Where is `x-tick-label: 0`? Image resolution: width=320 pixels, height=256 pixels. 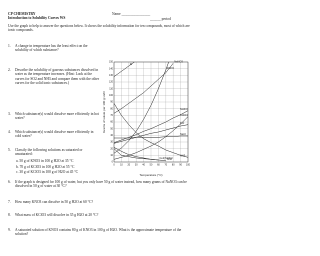
x-tick-label: 0 is located at coordinates (114, 165).